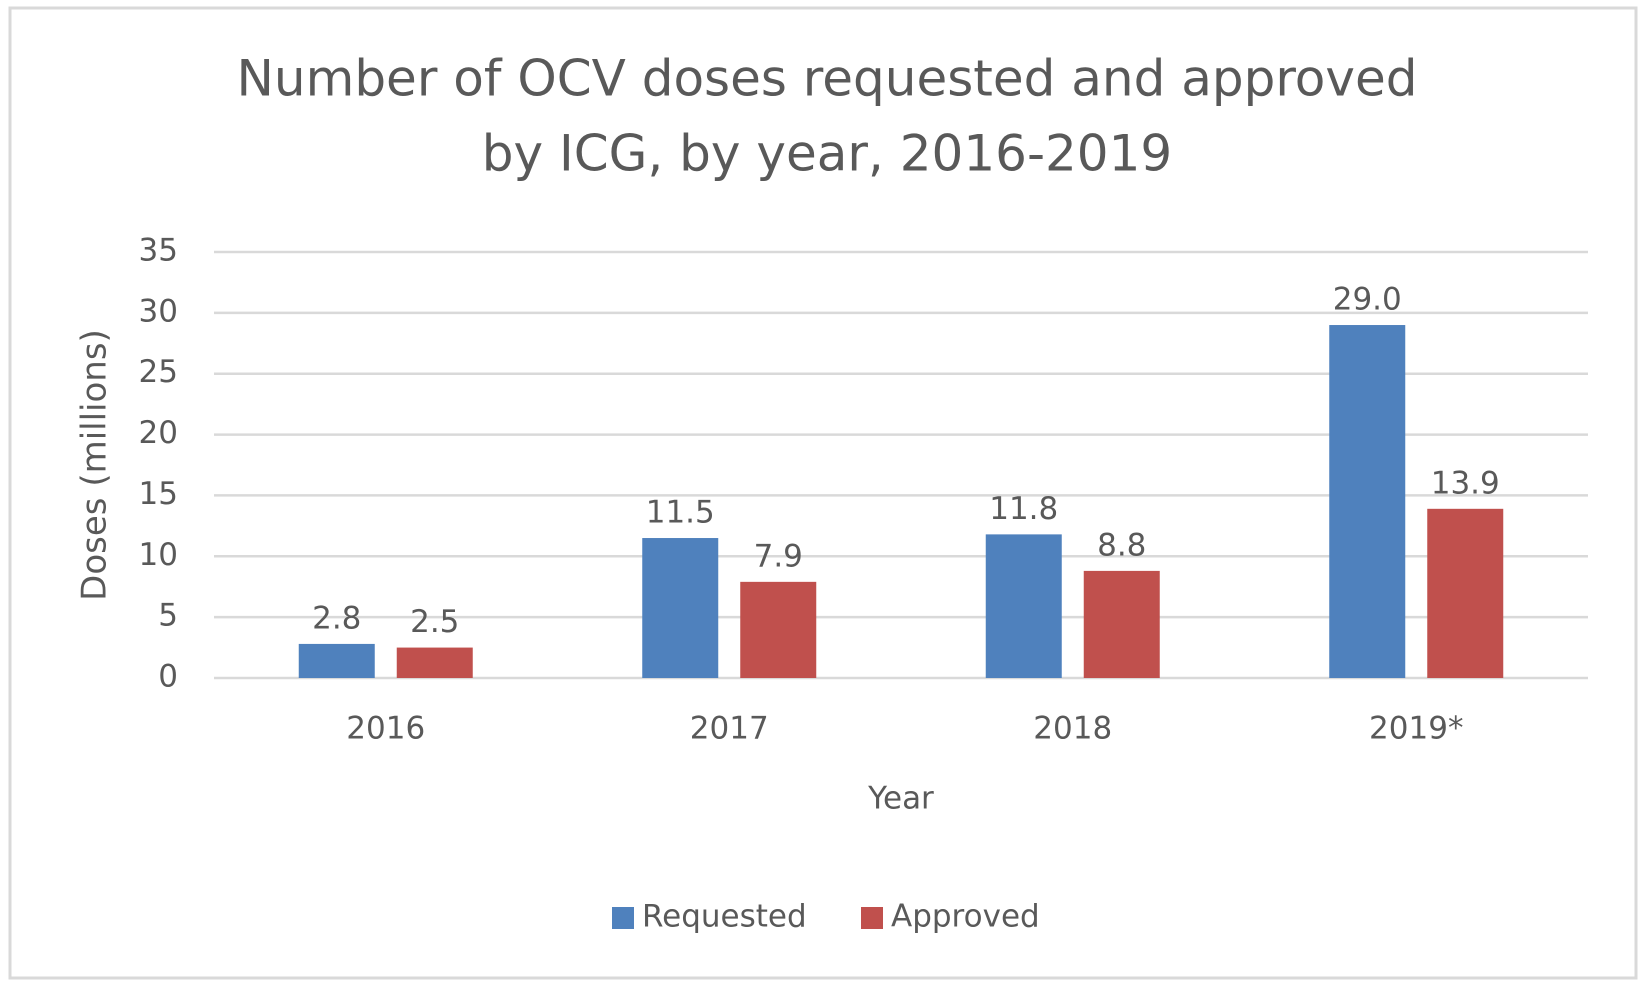 Image resolution: width=1640 pixels, height=982 pixels. What do you see at coordinates (827, 154) in the screenshot?
I see `chart-title: by ICG, by year, 2016-2019` at bounding box center [827, 154].